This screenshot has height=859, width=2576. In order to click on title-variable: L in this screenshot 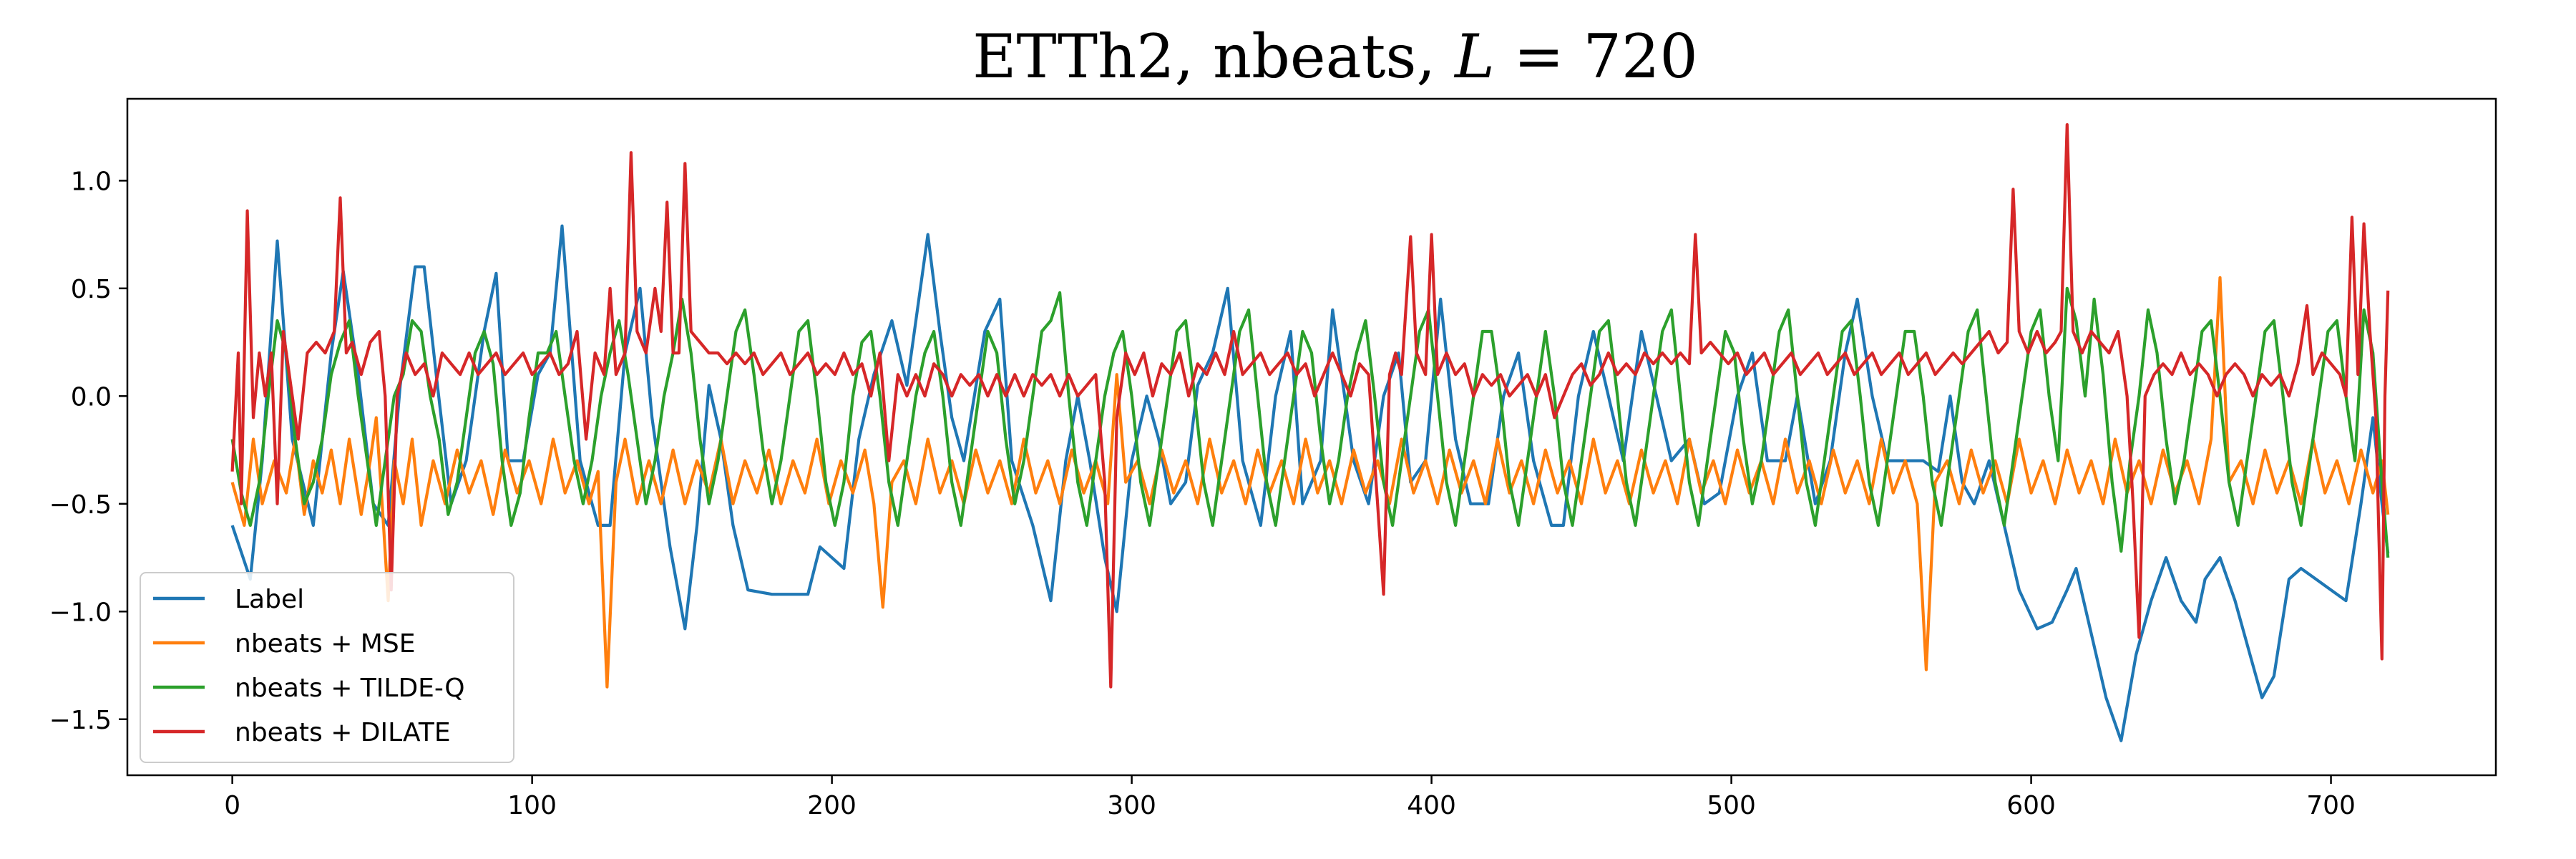, I will do `click(1474, 56)`.